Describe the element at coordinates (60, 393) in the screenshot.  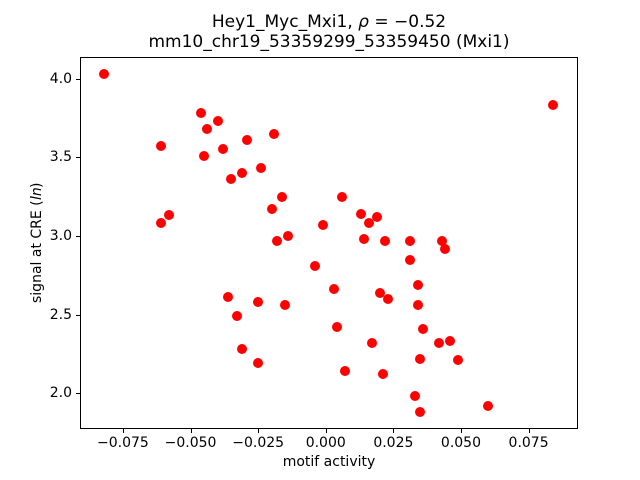
I see `y-tick-label: 2.0` at that location.